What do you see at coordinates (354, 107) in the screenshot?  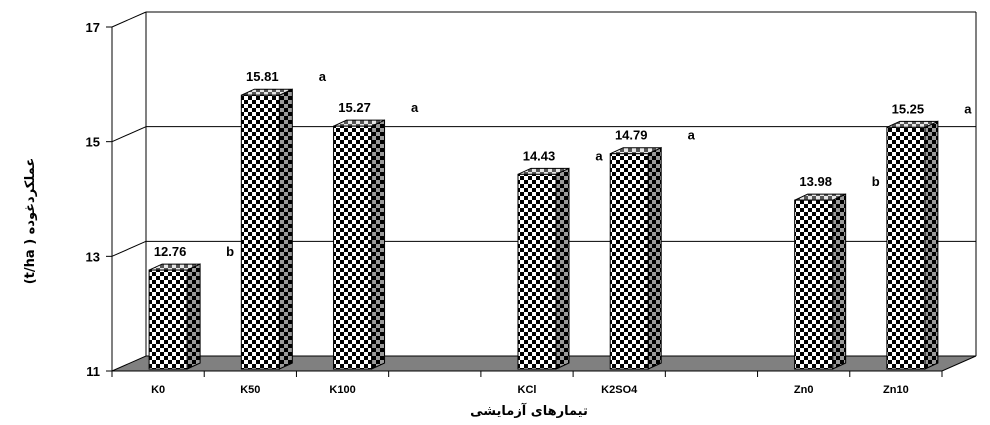 I see `value-label: 15.27` at bounding box center [354, 107].